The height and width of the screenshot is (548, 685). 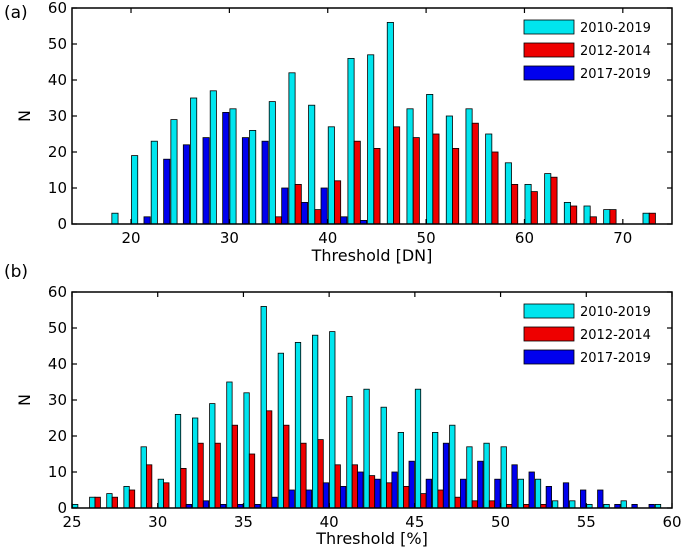 What do you see at coordinates (57, 292) in the screenshot?
I see `y-tick-label: 60` at bounding box center [57, 292].